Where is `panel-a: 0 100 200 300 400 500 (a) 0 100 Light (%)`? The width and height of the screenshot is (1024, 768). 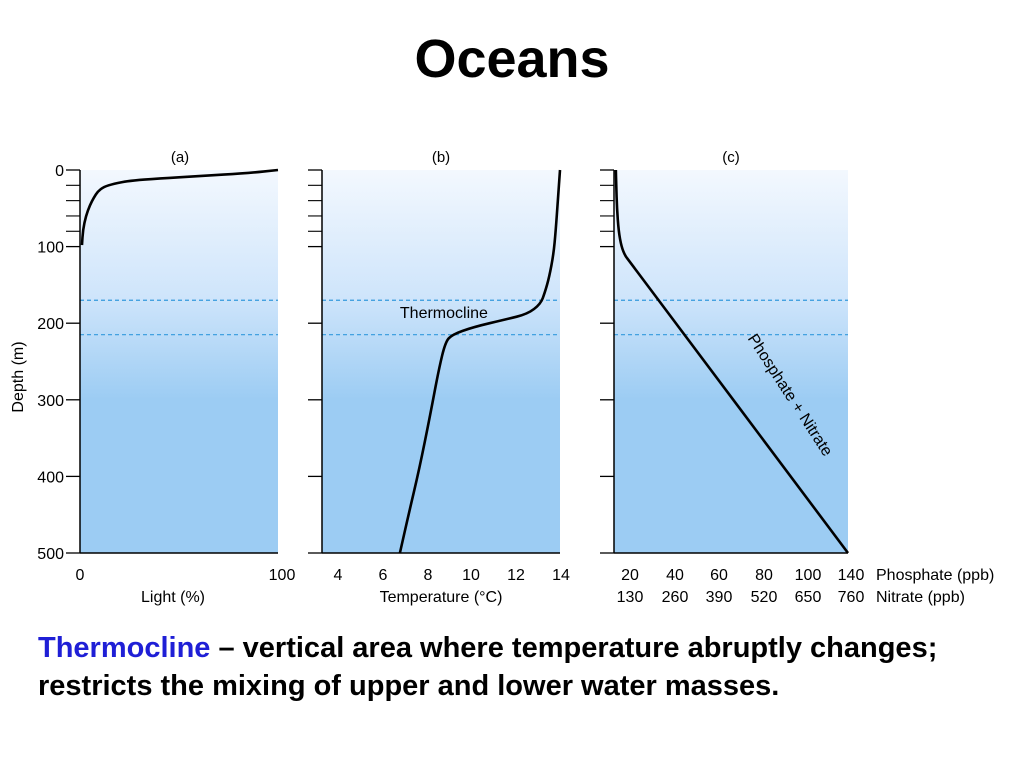 panel-a: 0 100 200 300 400 500 (a) 0 100 Light (%) is located at coordinates (166, 377).